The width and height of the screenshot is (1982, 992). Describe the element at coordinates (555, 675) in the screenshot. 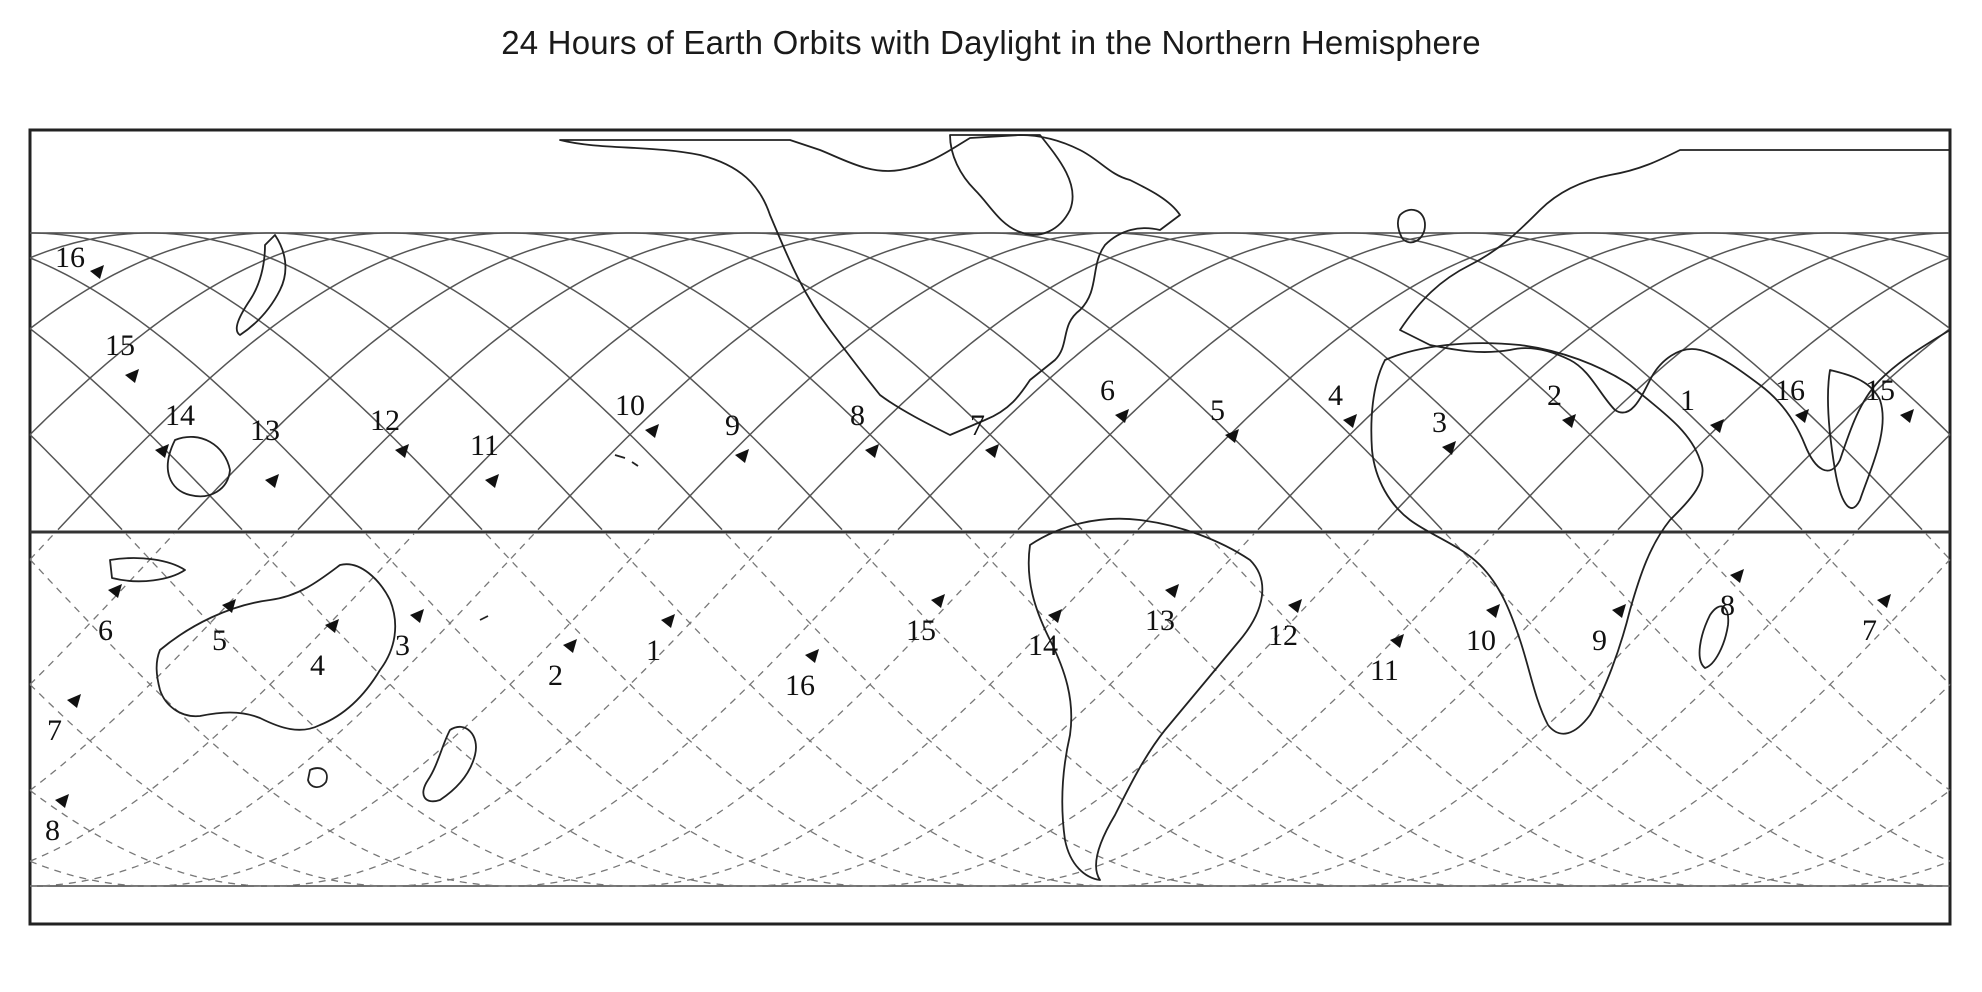

I see `orbit-south-label: 2` at that location.